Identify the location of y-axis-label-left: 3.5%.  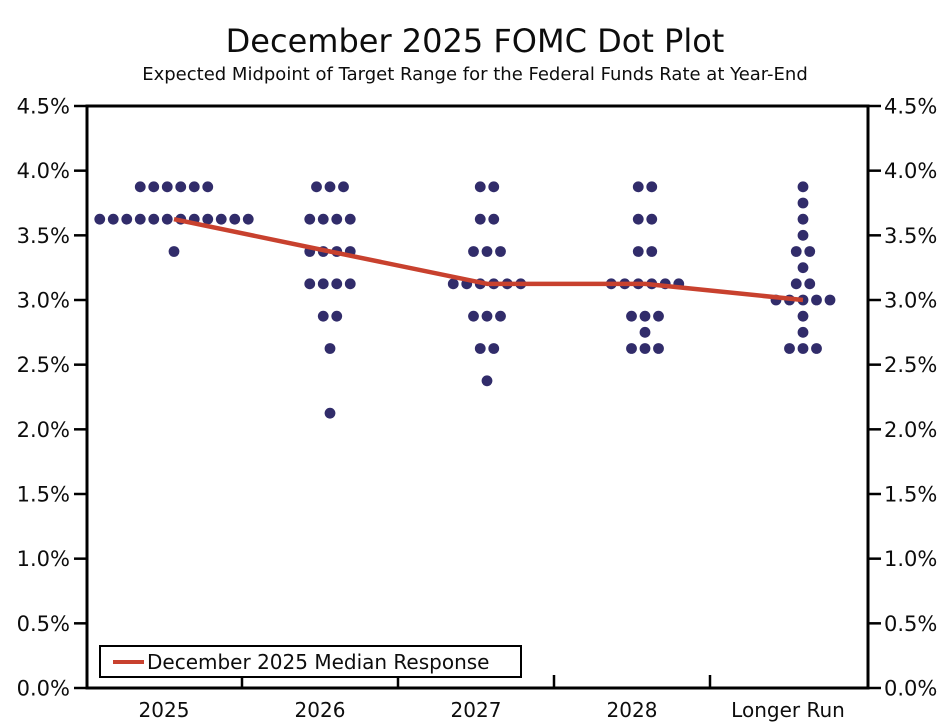
(43, 236).